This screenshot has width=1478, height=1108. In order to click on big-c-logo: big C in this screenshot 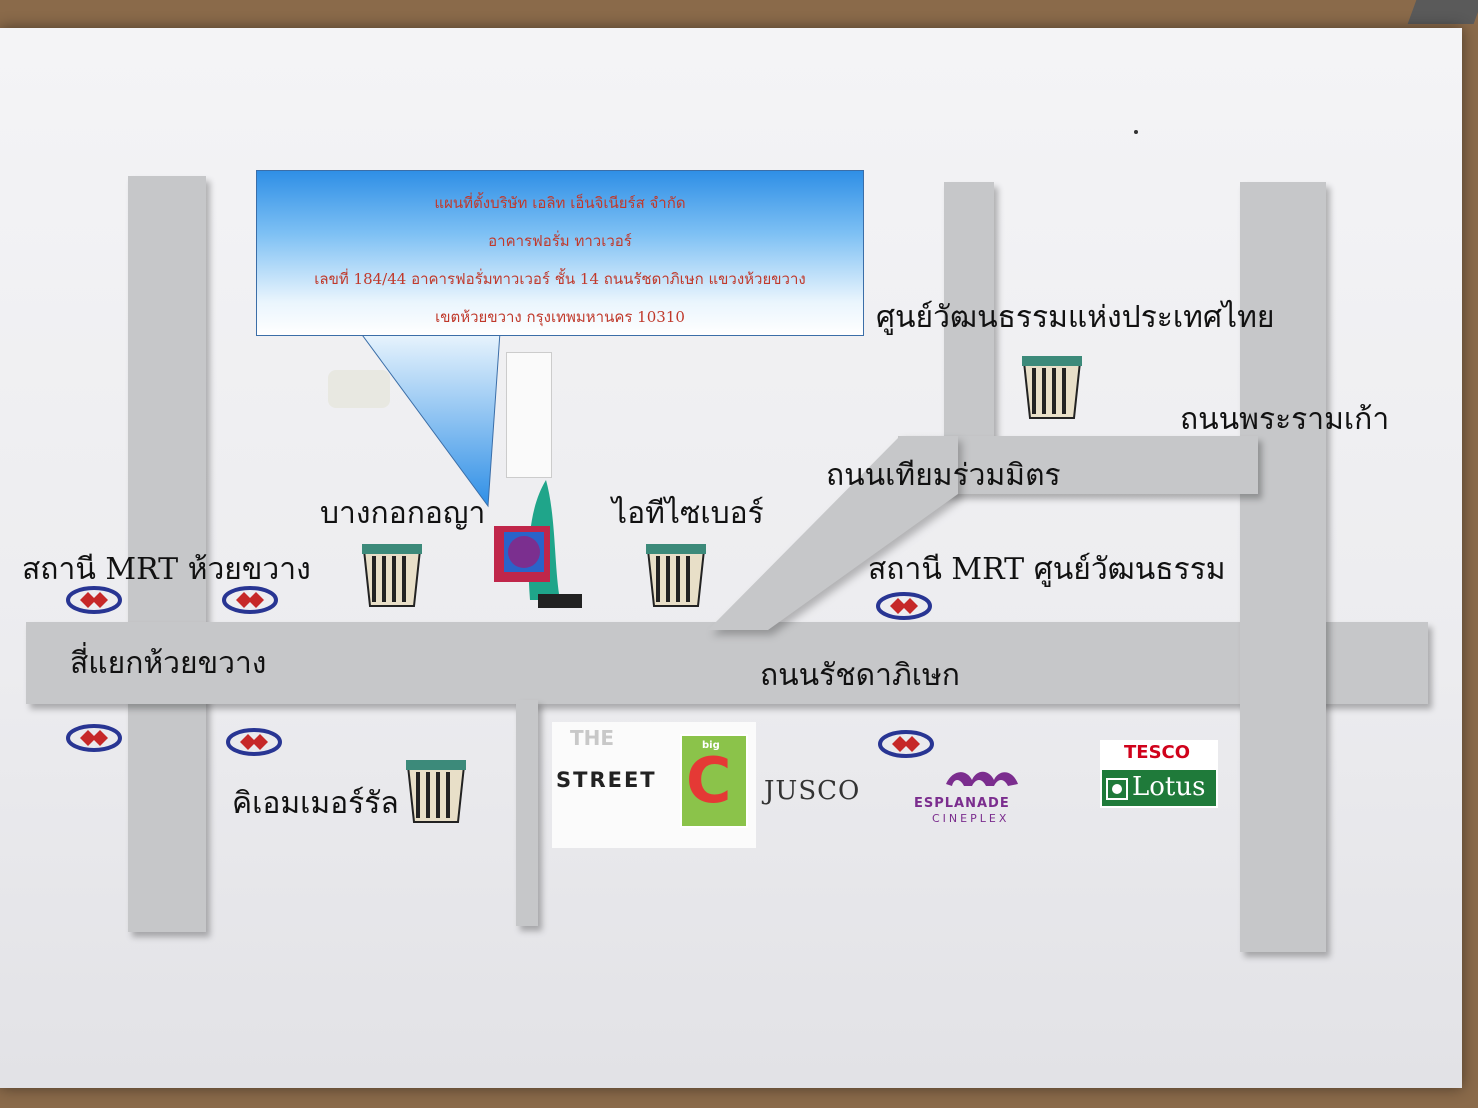, I will do `click(714, 781)`.